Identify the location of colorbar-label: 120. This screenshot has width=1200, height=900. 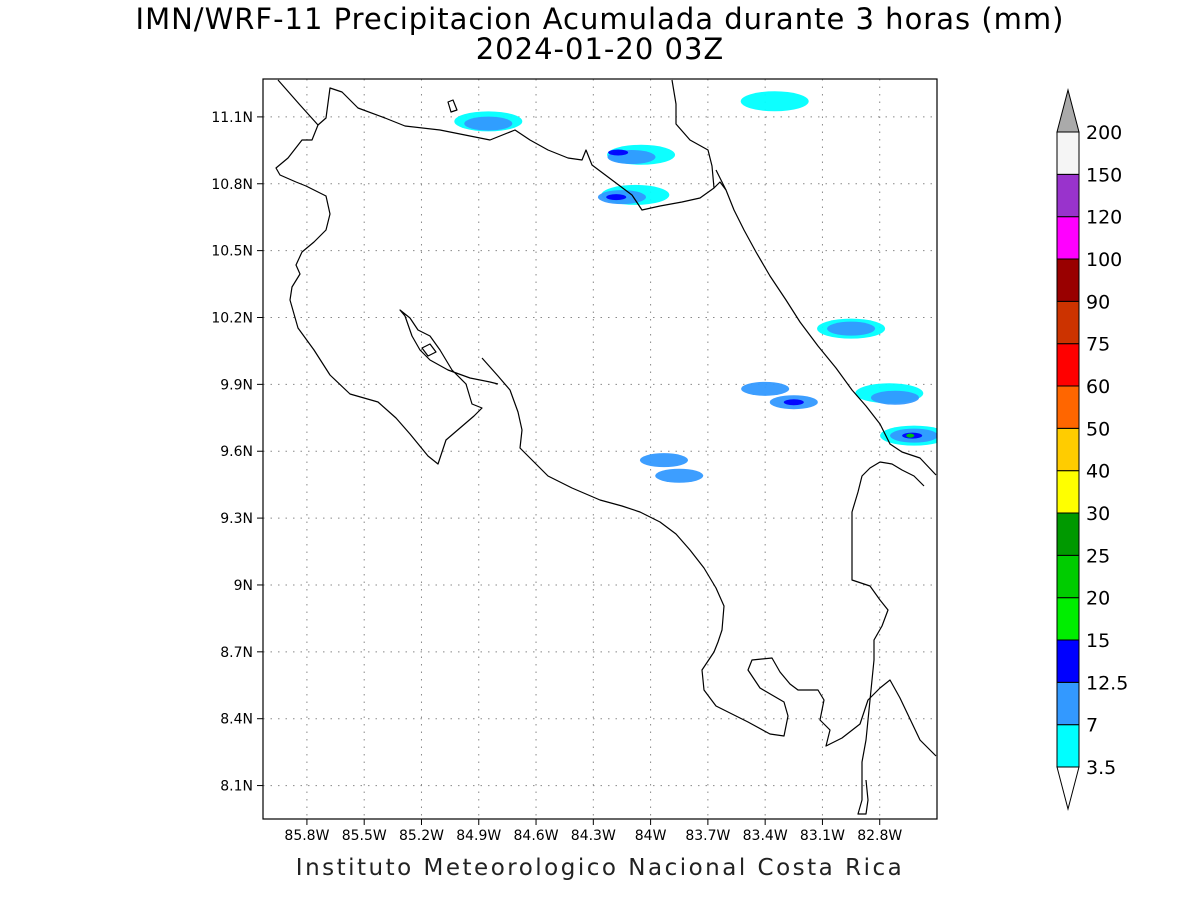
(1104, 218).